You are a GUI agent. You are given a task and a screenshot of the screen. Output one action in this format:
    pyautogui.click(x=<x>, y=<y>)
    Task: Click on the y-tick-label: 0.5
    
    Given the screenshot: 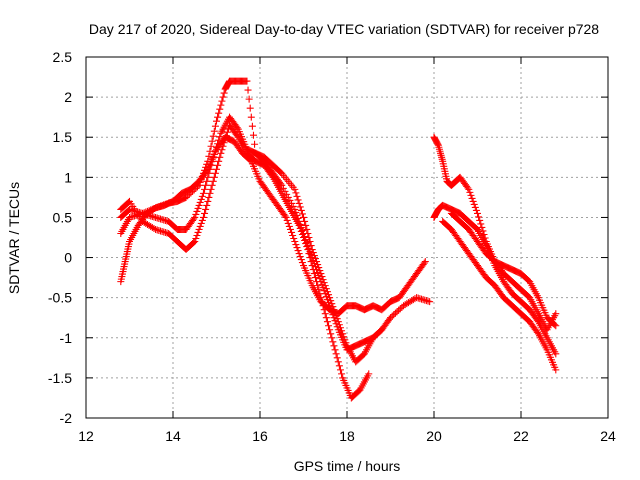 What is the action you would take?
    pyautogui.click(x=63, y=217)
    